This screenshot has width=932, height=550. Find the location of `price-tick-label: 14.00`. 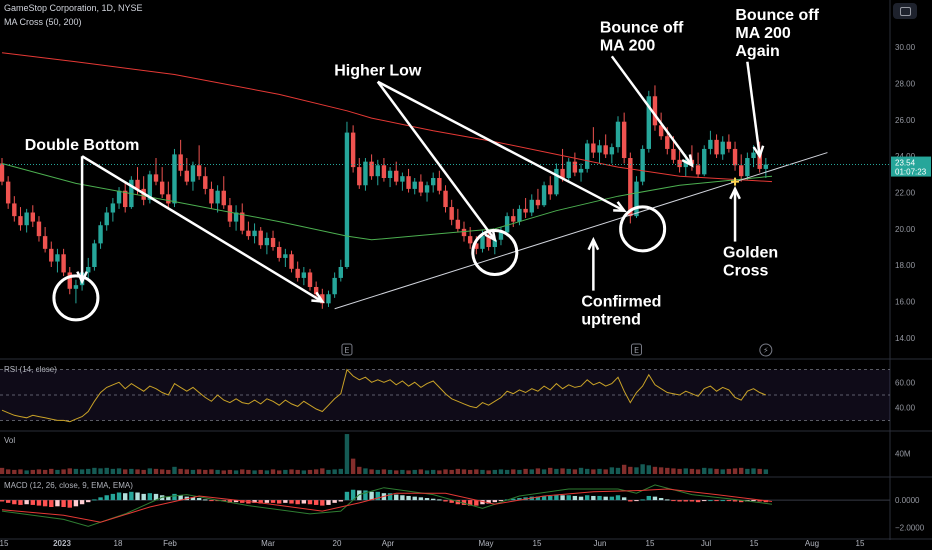

price-tick-label: 14.00 is located at coordinates (905, 338).